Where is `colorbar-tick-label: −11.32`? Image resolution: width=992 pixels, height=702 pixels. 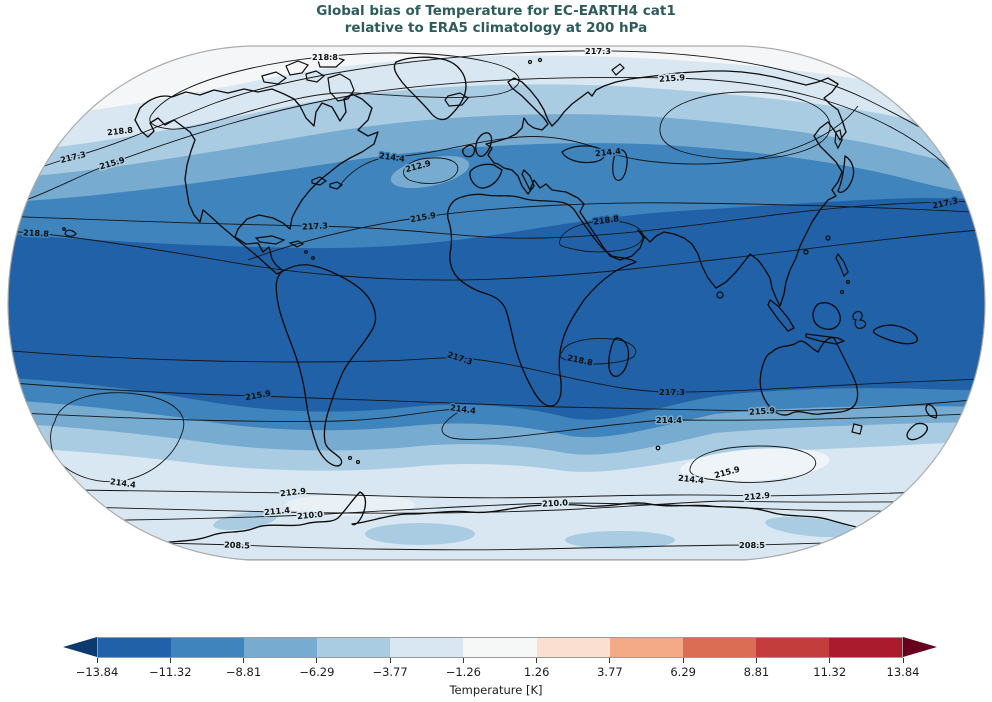 colorbar-tick-label: −11.32 is located at coordinates (170, 672).